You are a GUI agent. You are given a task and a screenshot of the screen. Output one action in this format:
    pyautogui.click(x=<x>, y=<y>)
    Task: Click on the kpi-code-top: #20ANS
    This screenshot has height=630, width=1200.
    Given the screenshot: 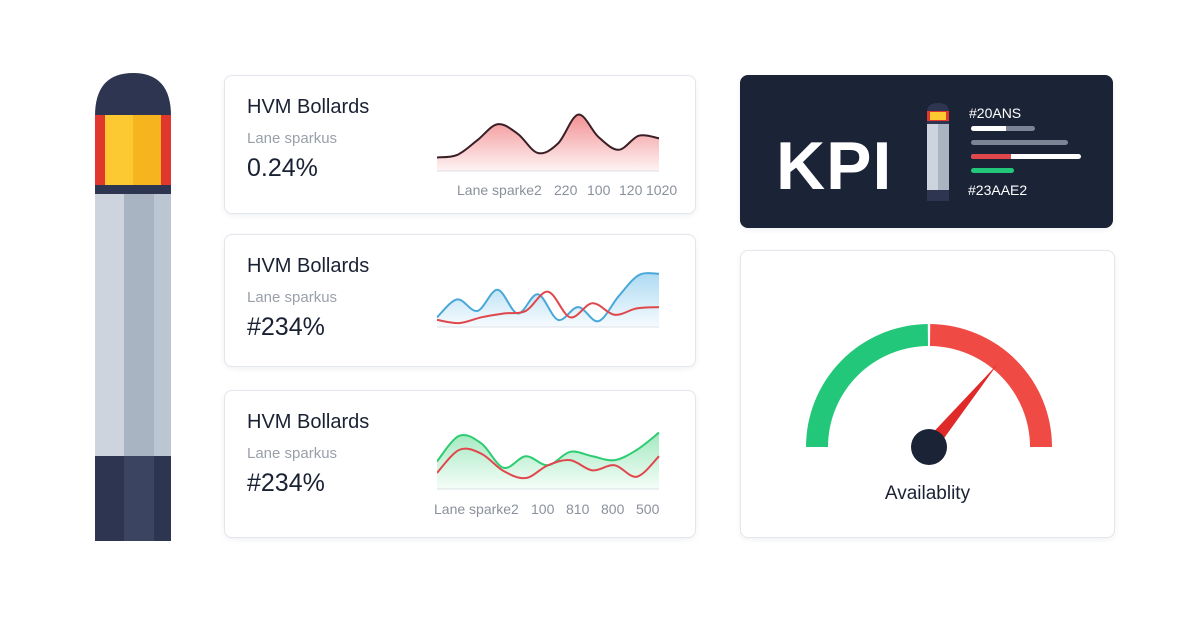 What is the action you would take?
    pyautogui.click(x=995, y=113)
    